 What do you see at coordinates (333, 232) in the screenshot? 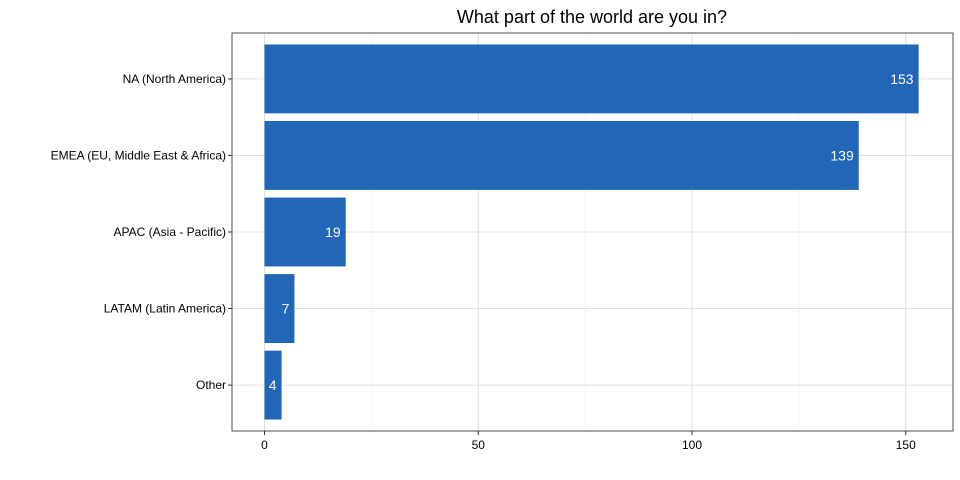
I see `bar-value-label: 19` at bounding box center [333, 232].